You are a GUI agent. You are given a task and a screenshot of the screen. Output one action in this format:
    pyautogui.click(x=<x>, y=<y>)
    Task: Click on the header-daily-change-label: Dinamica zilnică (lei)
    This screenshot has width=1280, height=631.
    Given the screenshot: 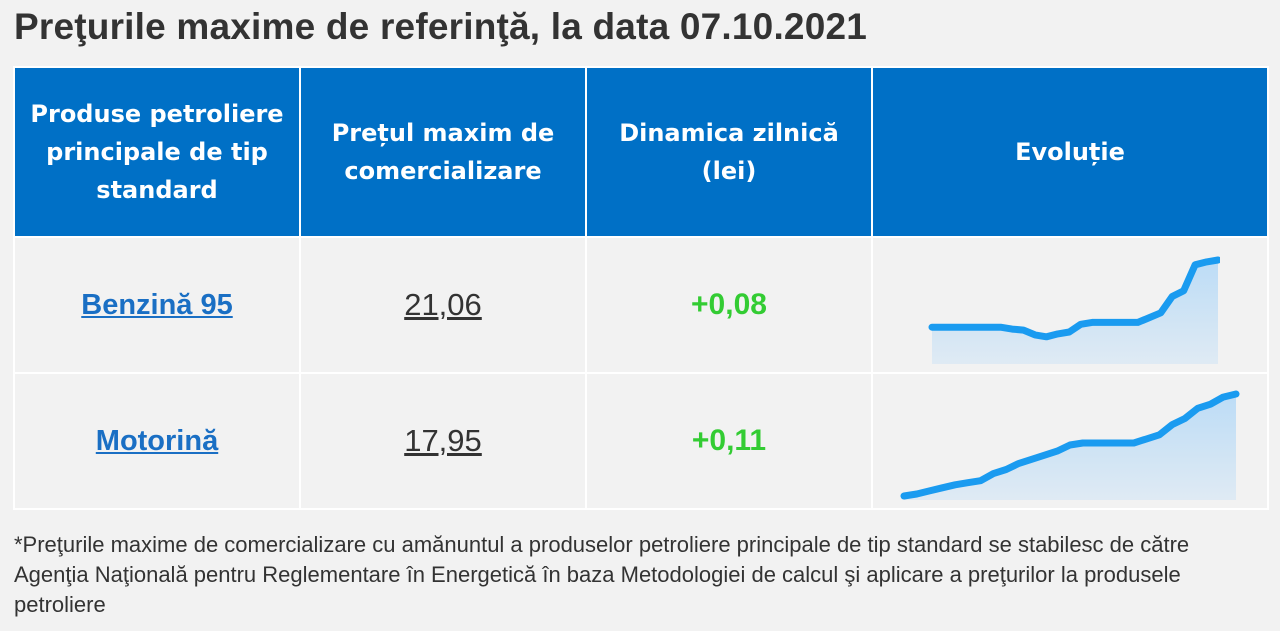 What is the action you would take?
    pyautogui.click(x=729, y=152)
    